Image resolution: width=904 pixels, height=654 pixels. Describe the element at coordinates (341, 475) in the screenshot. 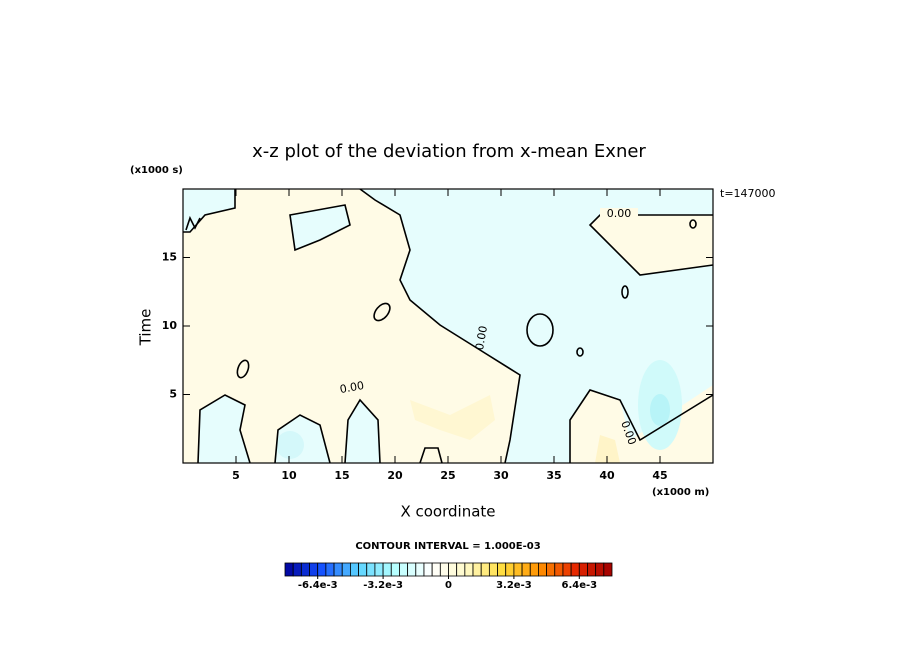

I see `x-tick-label: 15` at that location.